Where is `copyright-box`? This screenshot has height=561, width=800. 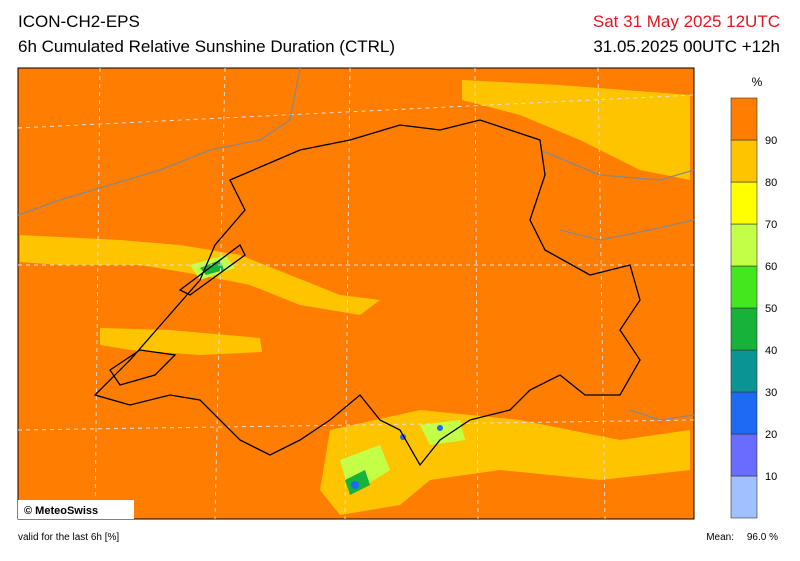 copyright-box is located at coordinates (76, 509).